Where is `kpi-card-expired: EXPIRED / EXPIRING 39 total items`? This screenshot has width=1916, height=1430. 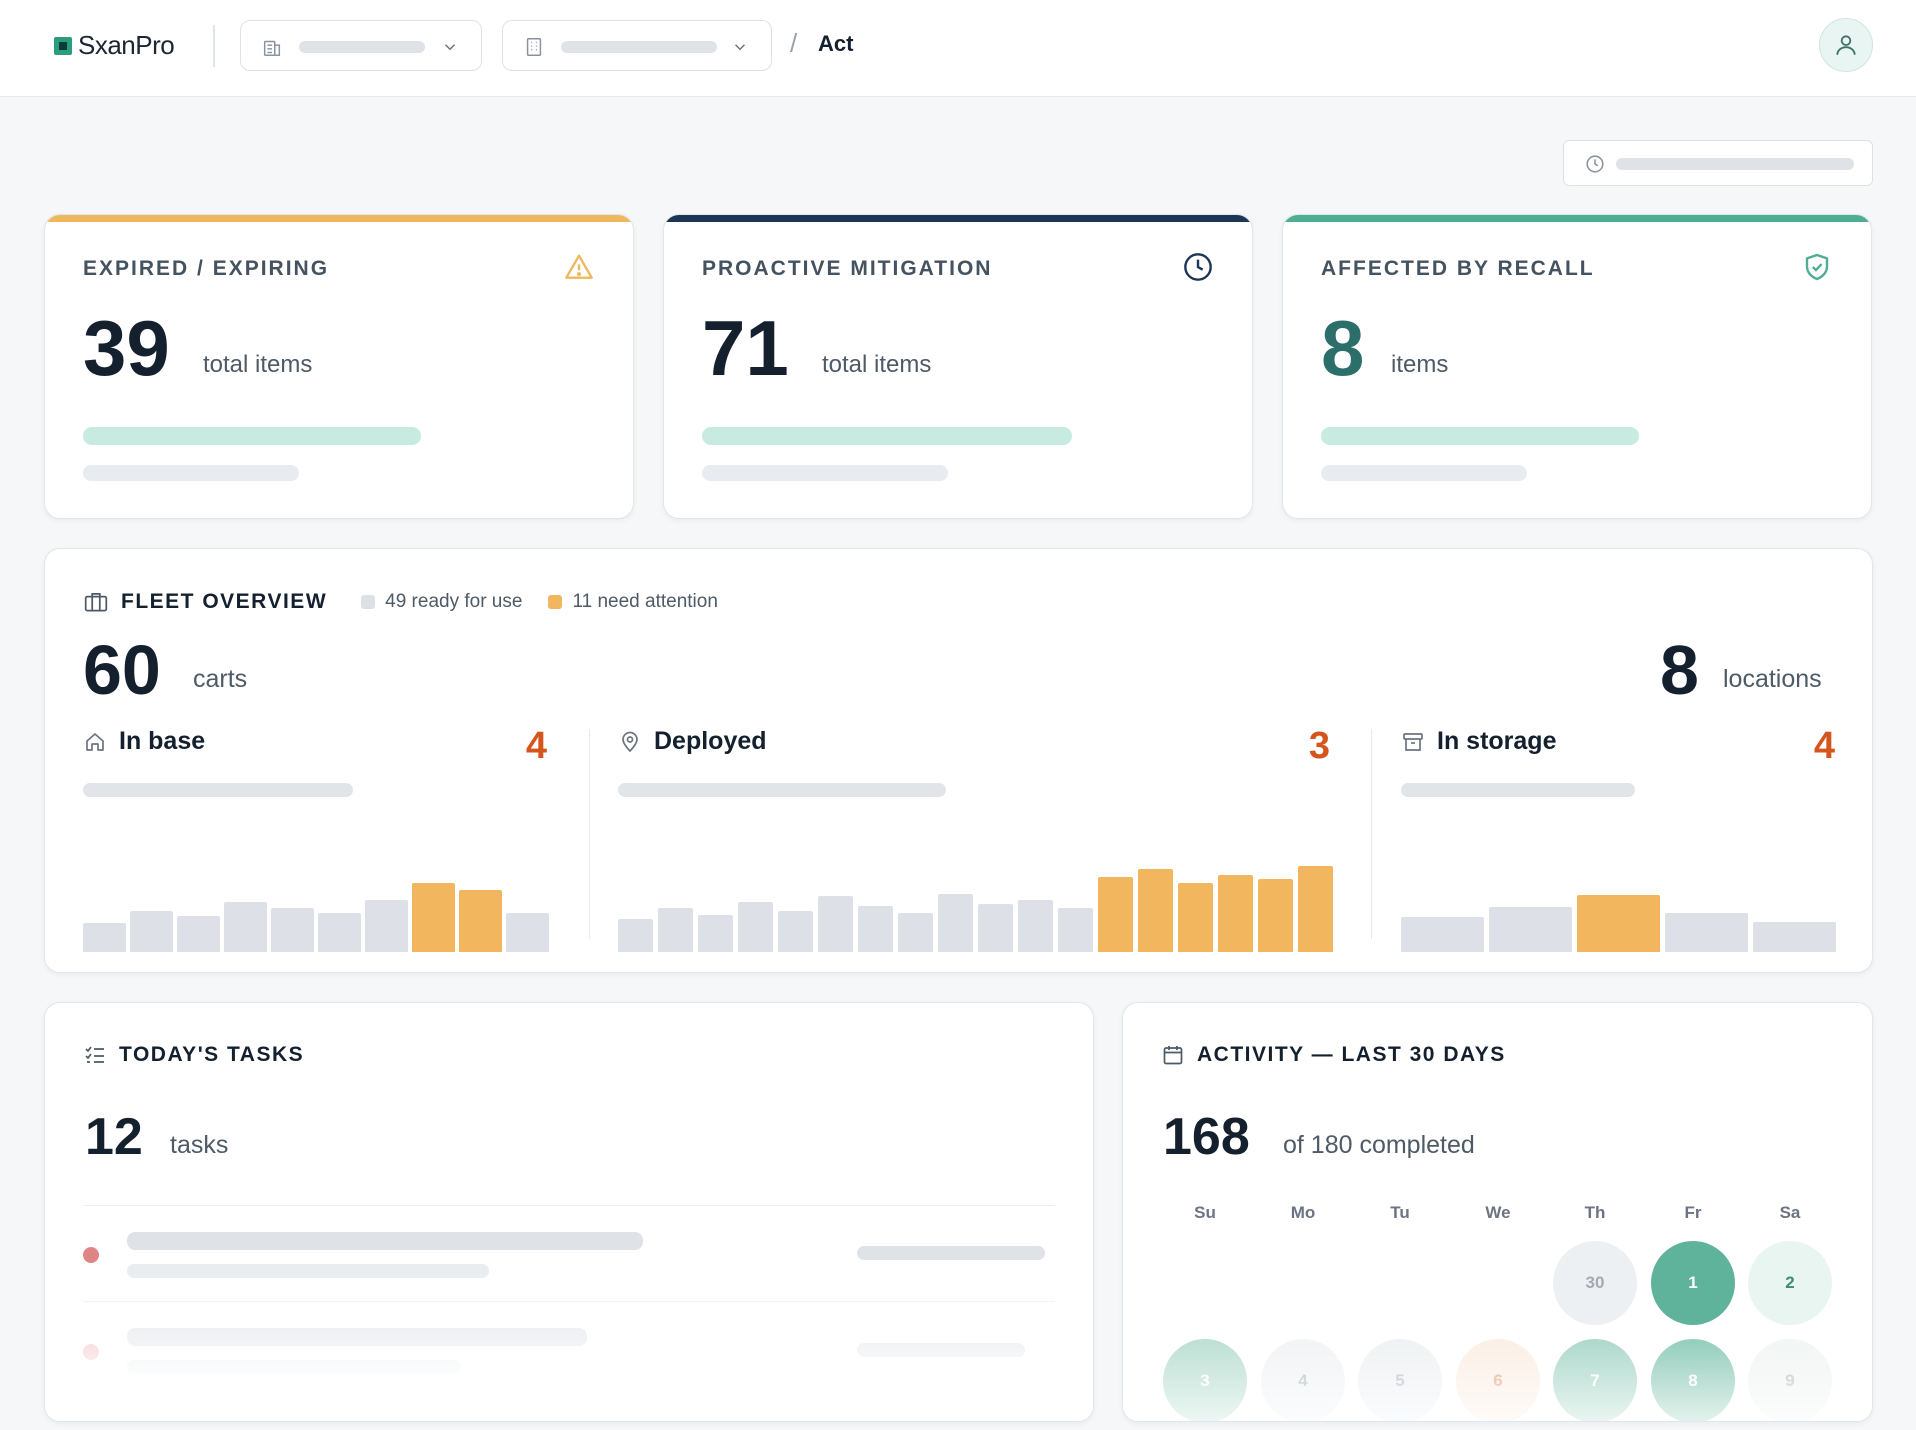
kpi-card-expired: EXPIRED / EXPIRING 39 total items is located at coordinates (339, 366).